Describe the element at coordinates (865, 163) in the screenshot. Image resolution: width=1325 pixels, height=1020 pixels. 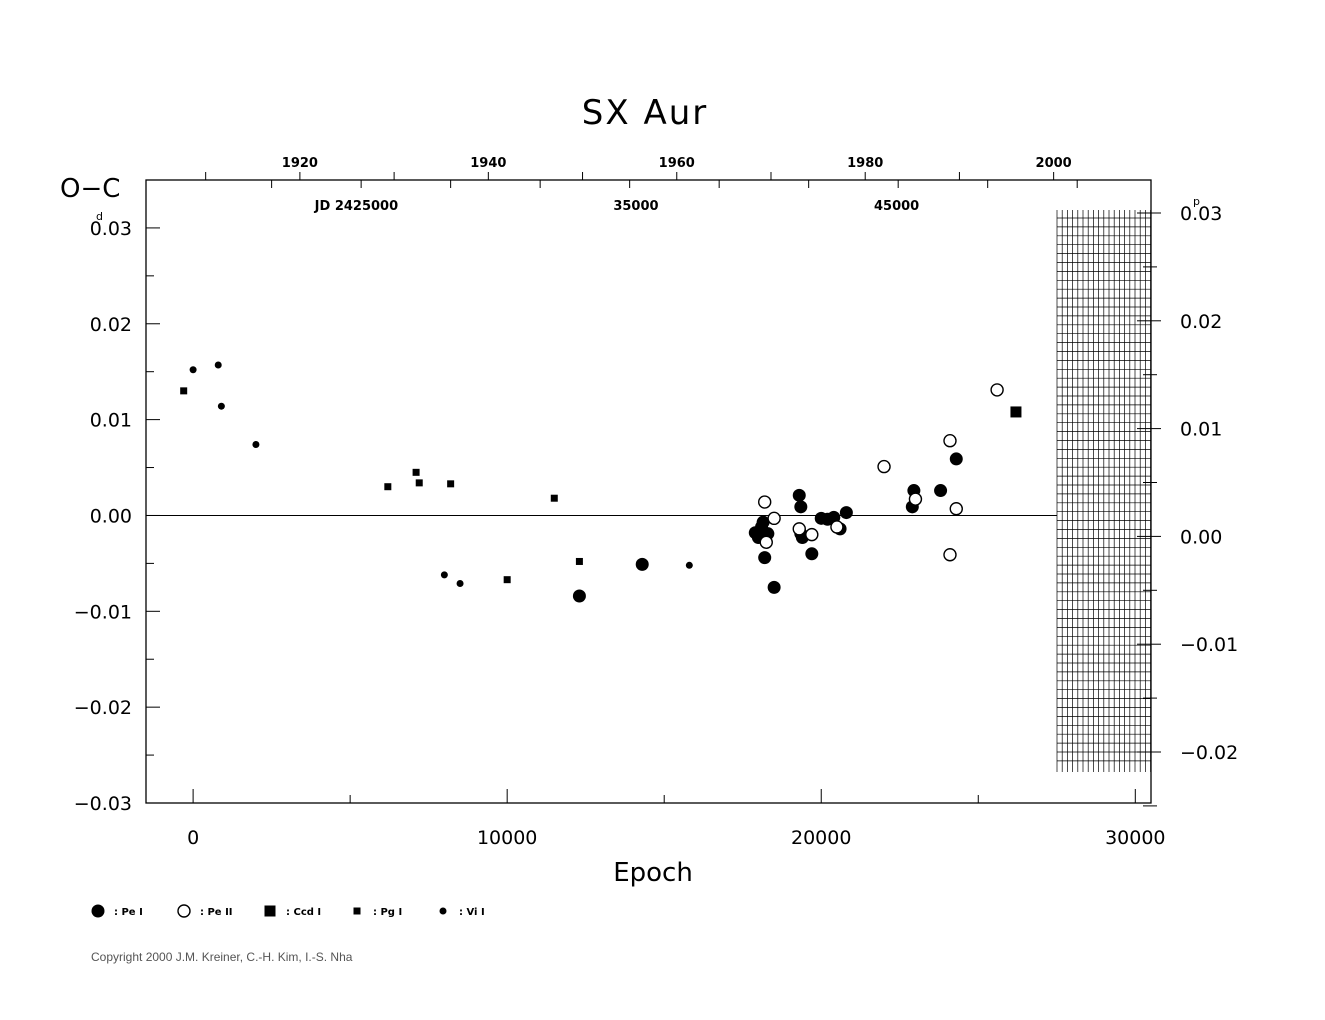
I see `year-tick-label: 1980` at that location.